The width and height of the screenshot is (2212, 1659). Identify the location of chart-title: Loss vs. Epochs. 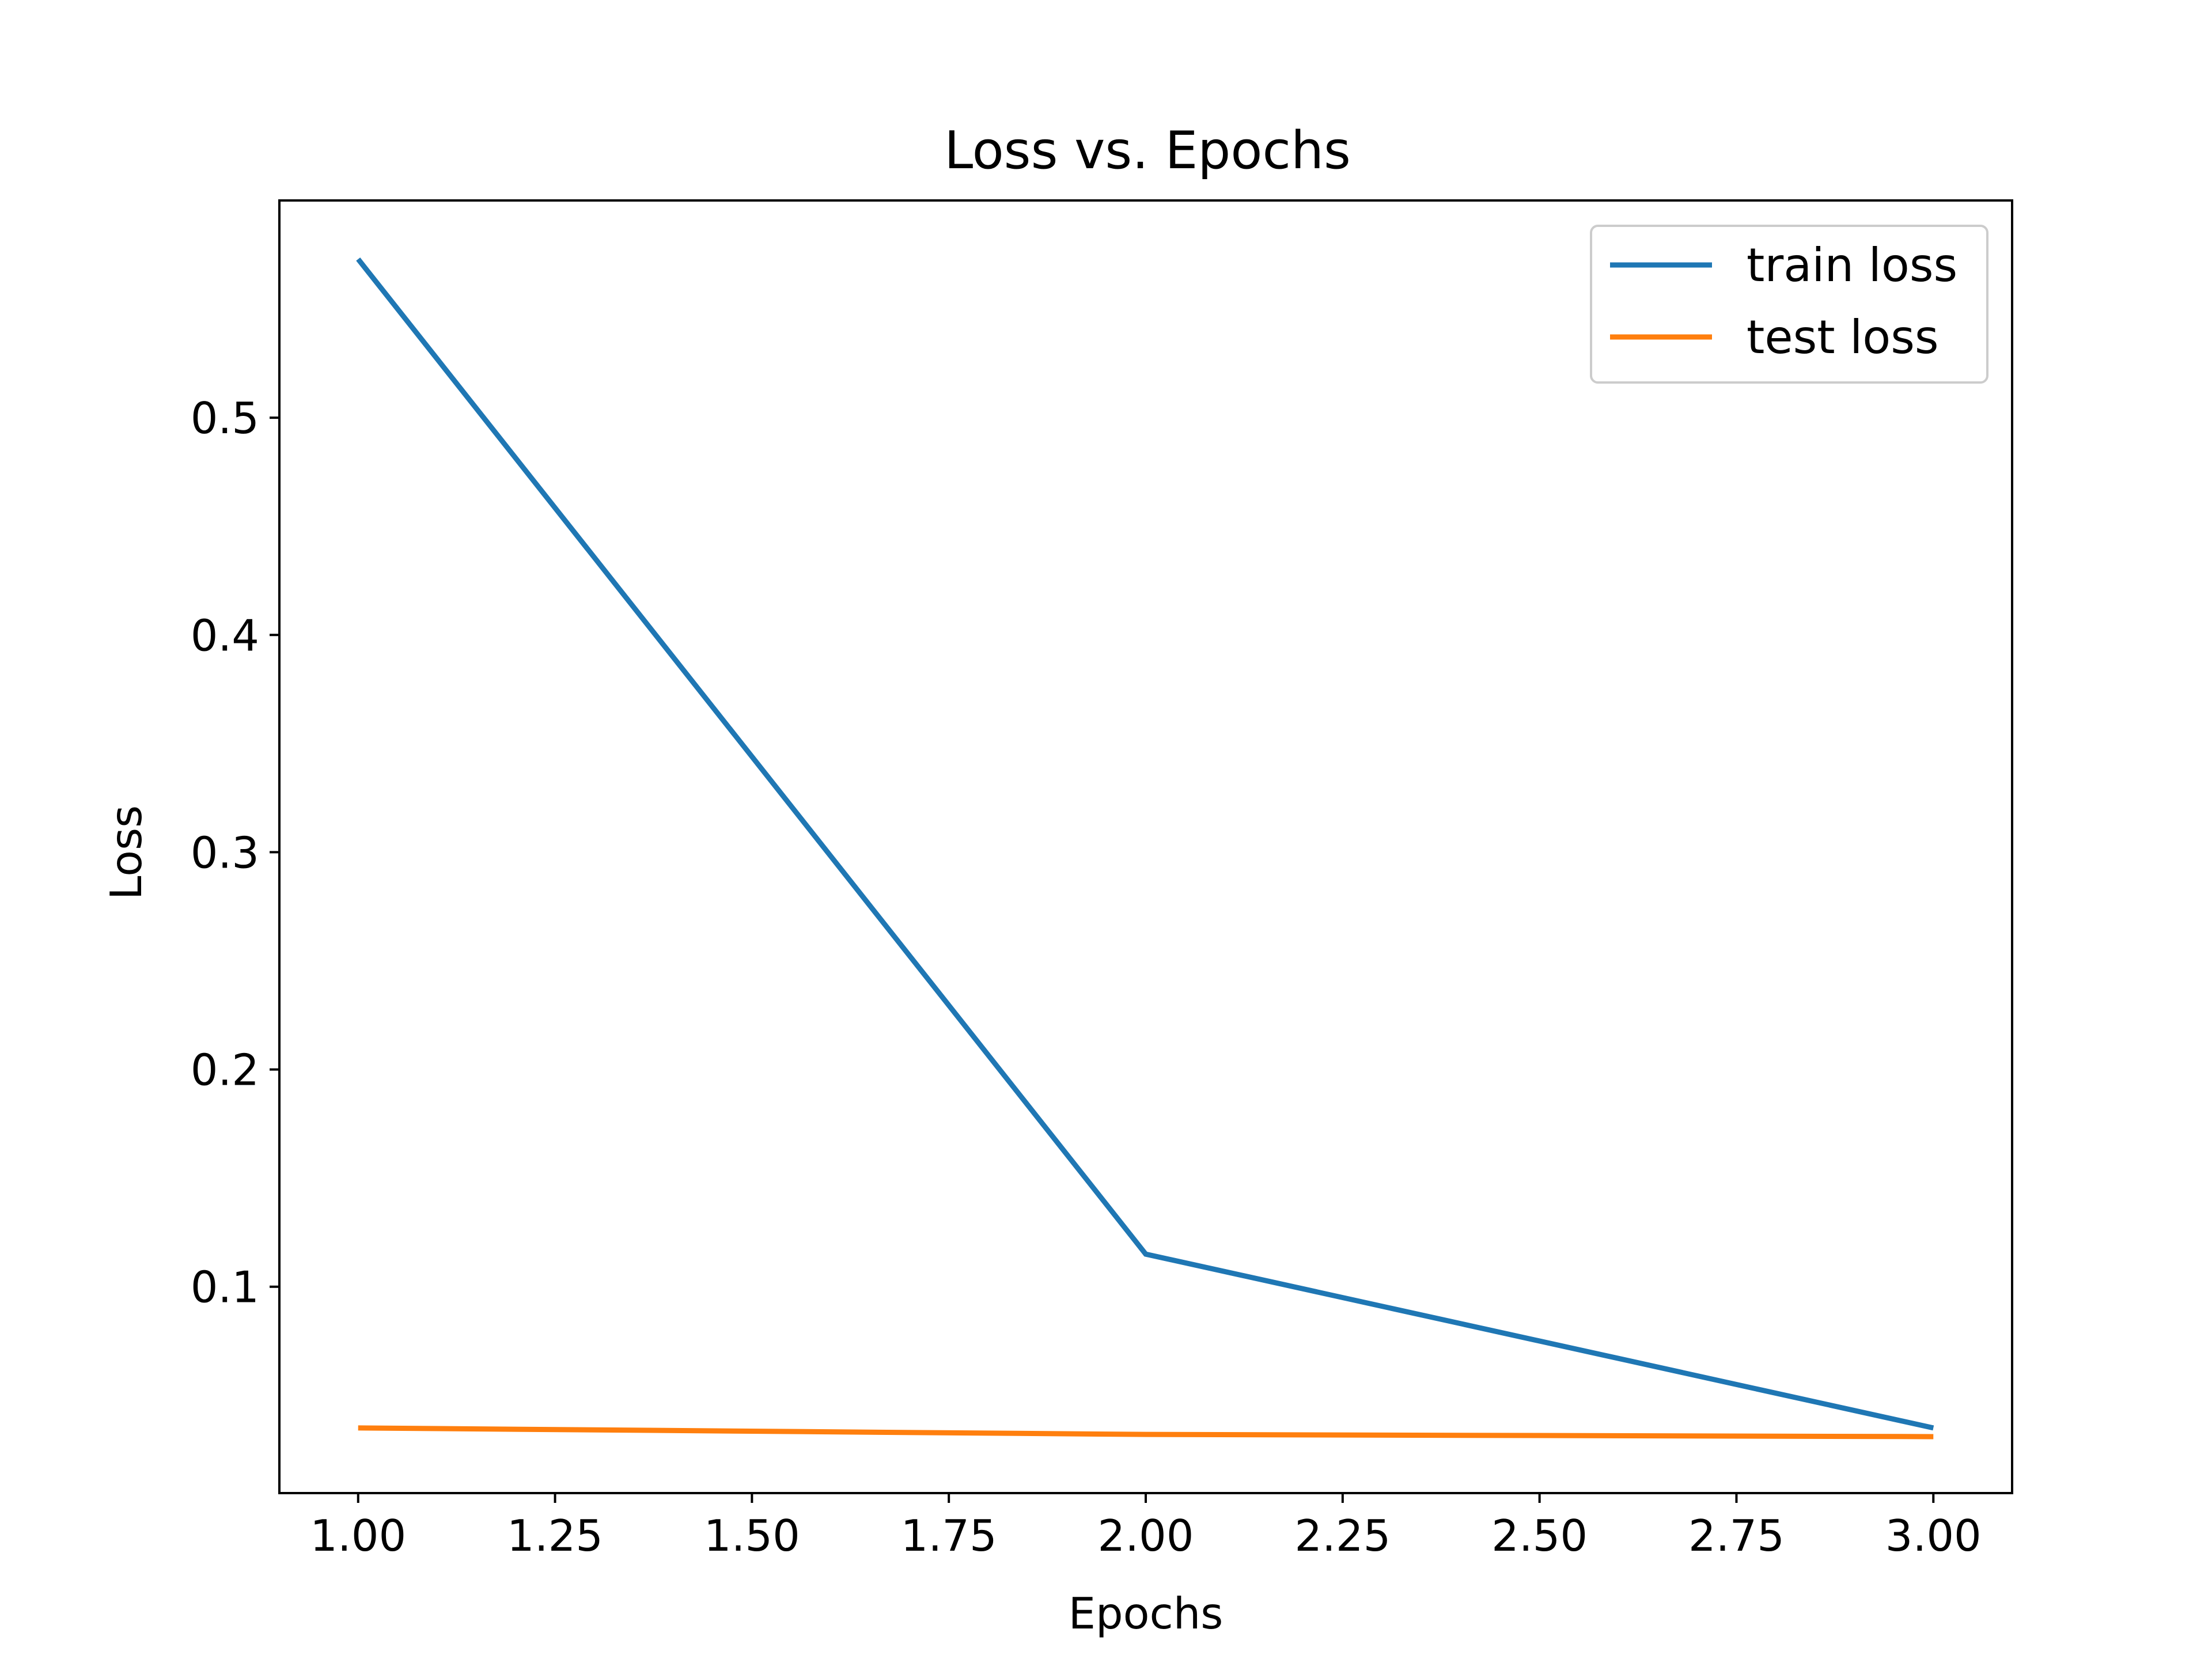
(1147, 150).